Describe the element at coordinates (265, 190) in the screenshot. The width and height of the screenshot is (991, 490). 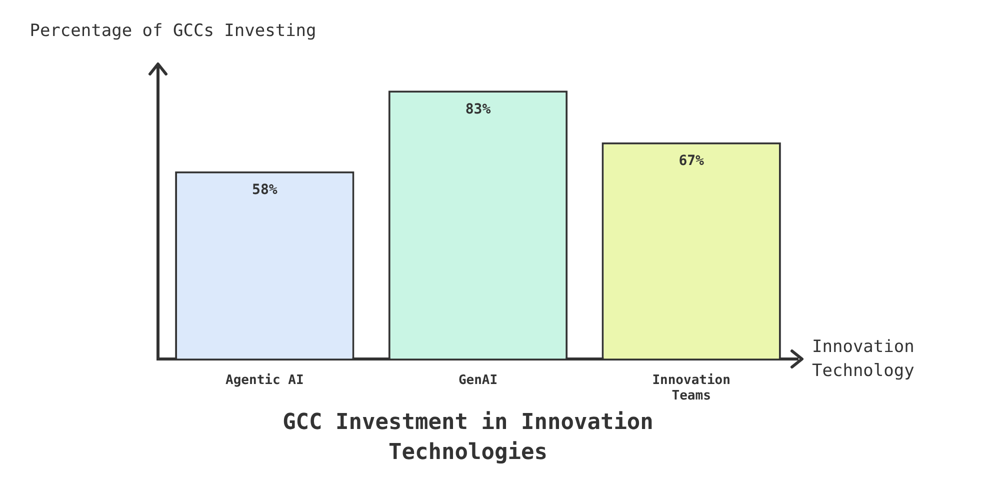
I see `data-label: 58%` at that location.